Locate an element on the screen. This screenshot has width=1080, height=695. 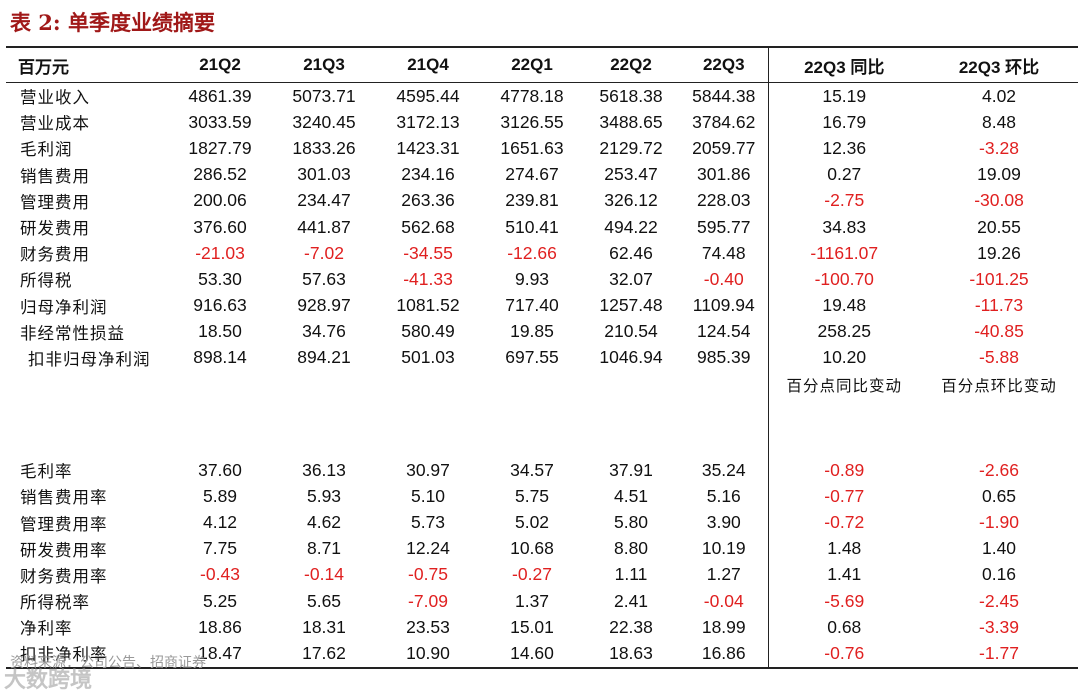
table-cell: 5.73 is located at coordinates (428, 522).